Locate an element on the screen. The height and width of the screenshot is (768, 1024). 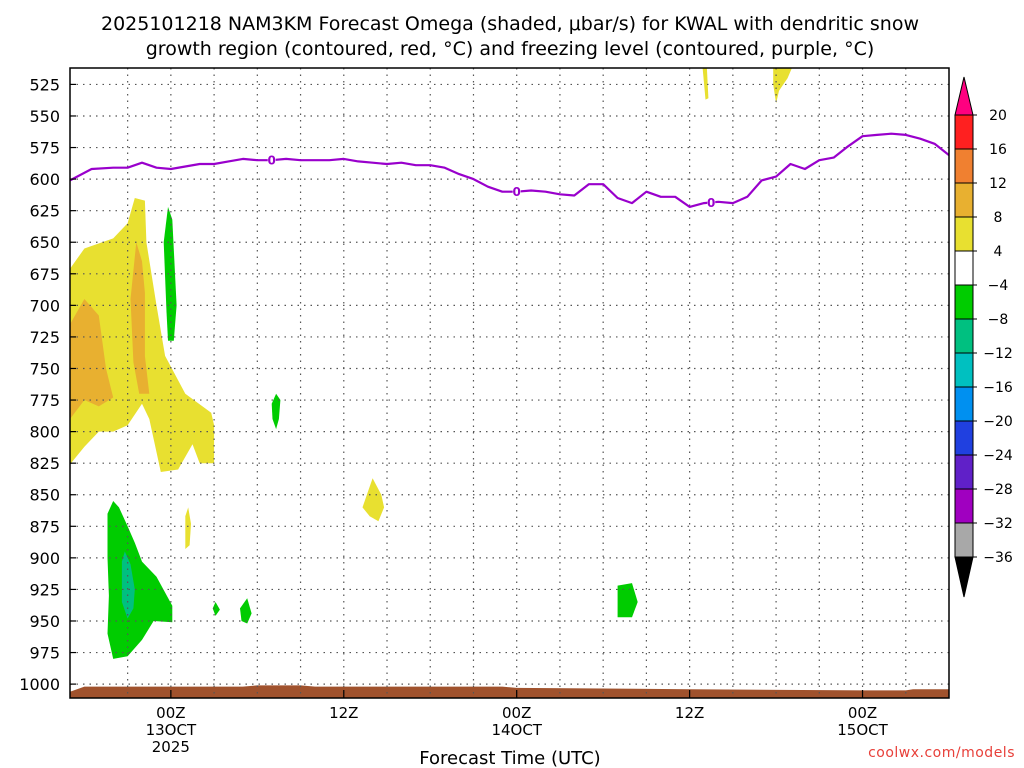
y-tick-label: 575 is located at coordinates (44, 148).